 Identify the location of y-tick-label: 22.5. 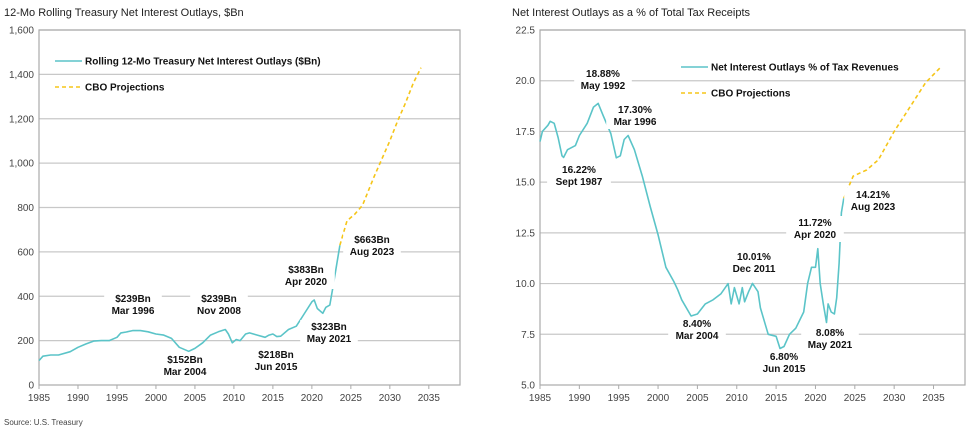
(526, 31).